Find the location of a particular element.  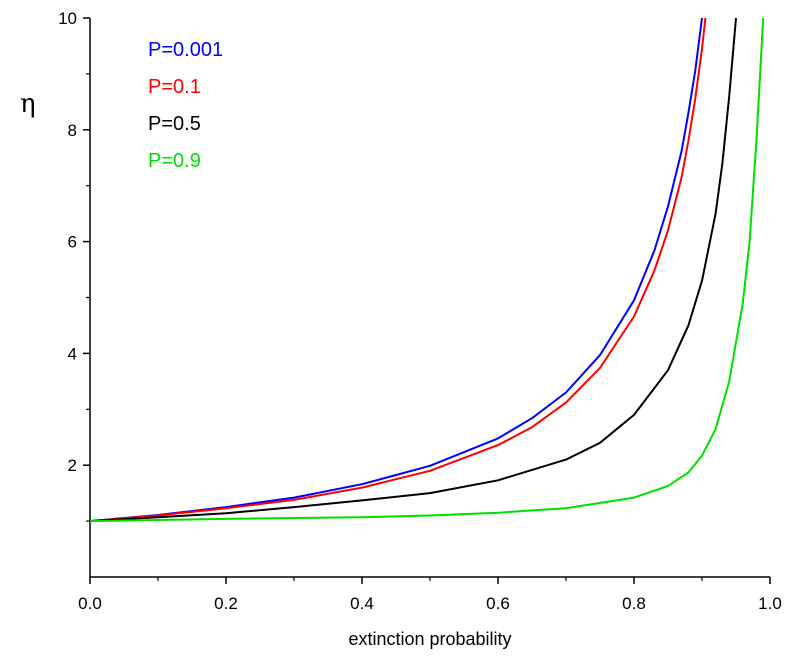

x-tick-label: 1.0 is located at coordinates (770, 603).